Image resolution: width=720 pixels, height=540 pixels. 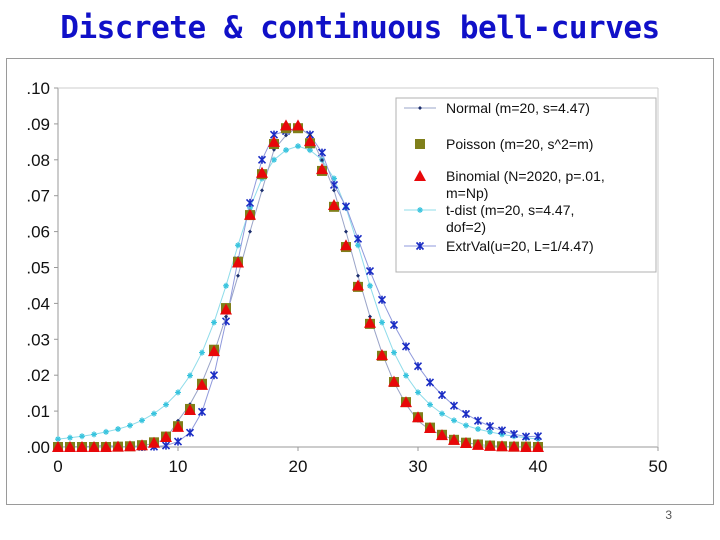 What do you see at coordinates (38, 268) in the screenshot?
I see `y-tick-label: .05` at bounding box center [38, 268].